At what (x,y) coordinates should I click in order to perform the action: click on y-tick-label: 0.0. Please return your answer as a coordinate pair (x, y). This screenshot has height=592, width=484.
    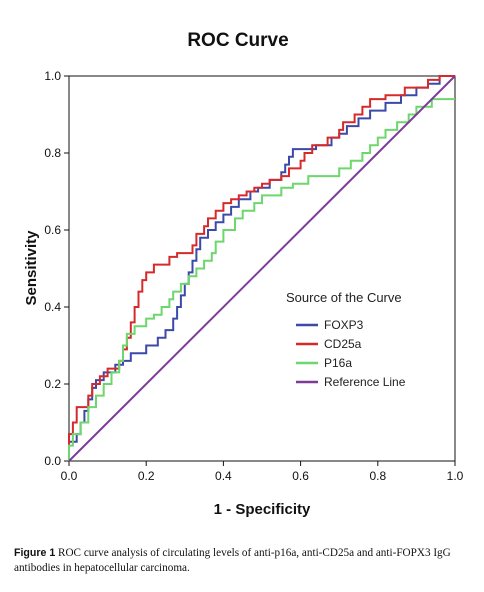
    Looking at the image, I should click on (52, 461).